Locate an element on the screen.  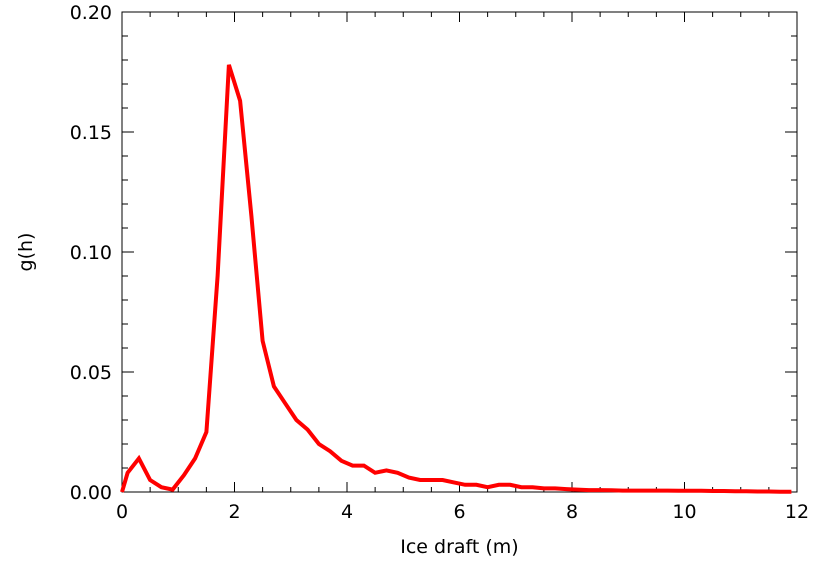
x-tick-label: 10 is located at coordinates (684, 512).